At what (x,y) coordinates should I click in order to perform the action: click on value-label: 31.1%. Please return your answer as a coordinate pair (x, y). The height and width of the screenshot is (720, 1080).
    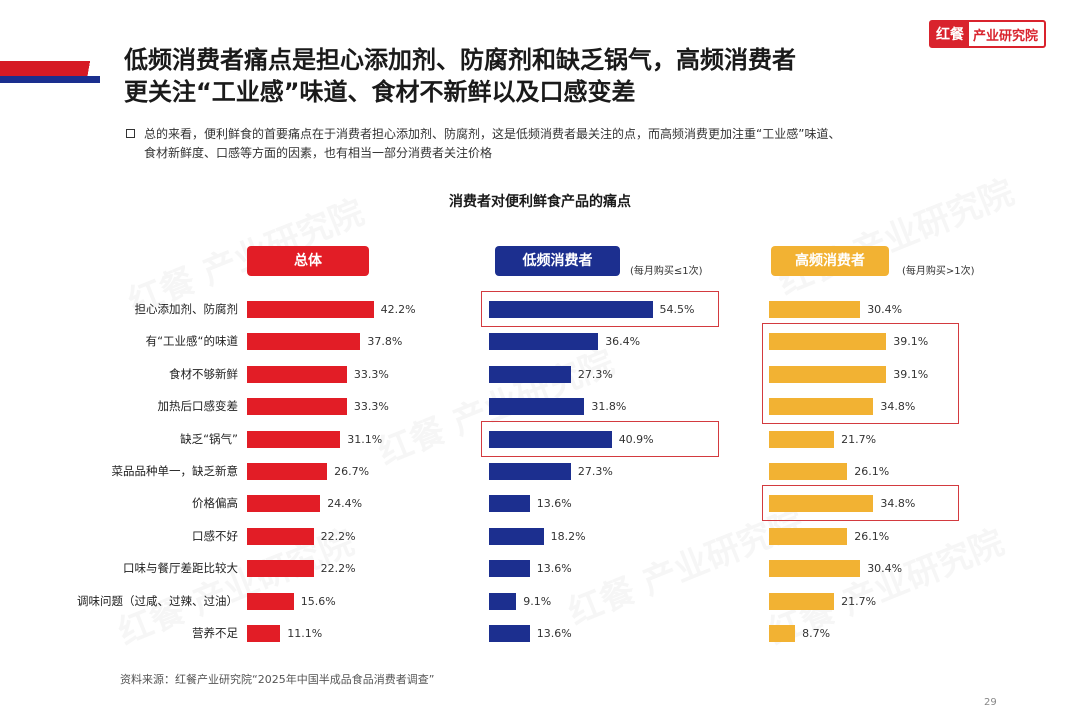
    Looking at the image, I should click on (365, 439).